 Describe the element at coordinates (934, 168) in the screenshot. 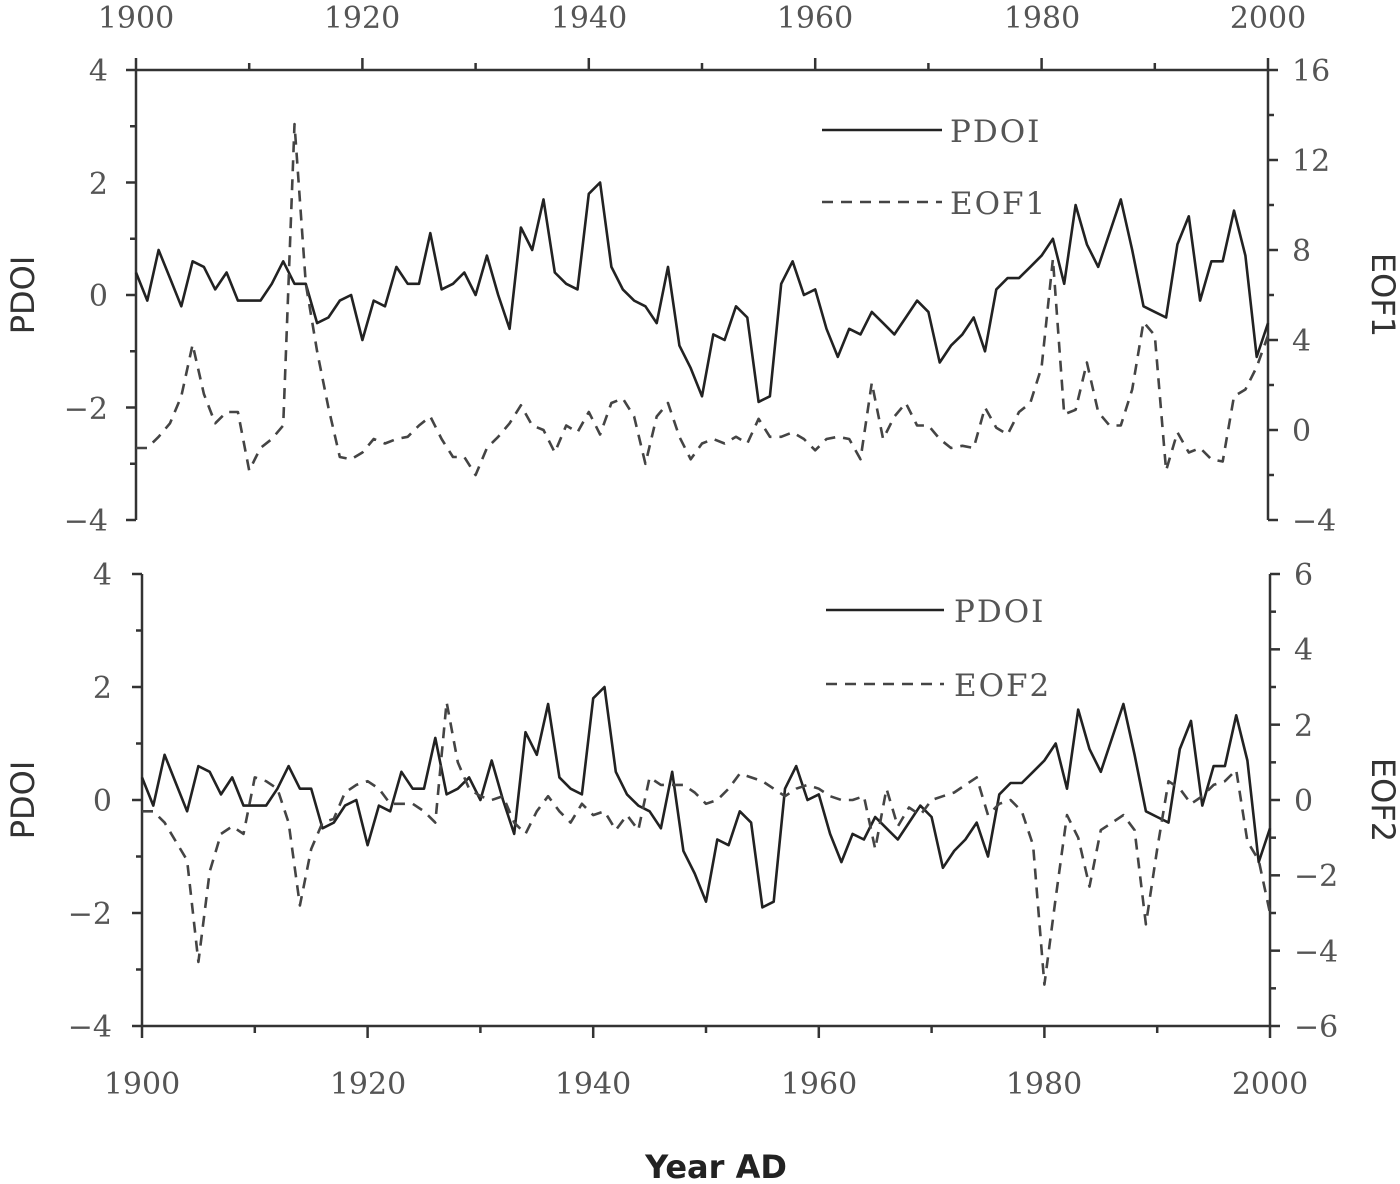

I see `legend: PDOI EOF1` at that location.